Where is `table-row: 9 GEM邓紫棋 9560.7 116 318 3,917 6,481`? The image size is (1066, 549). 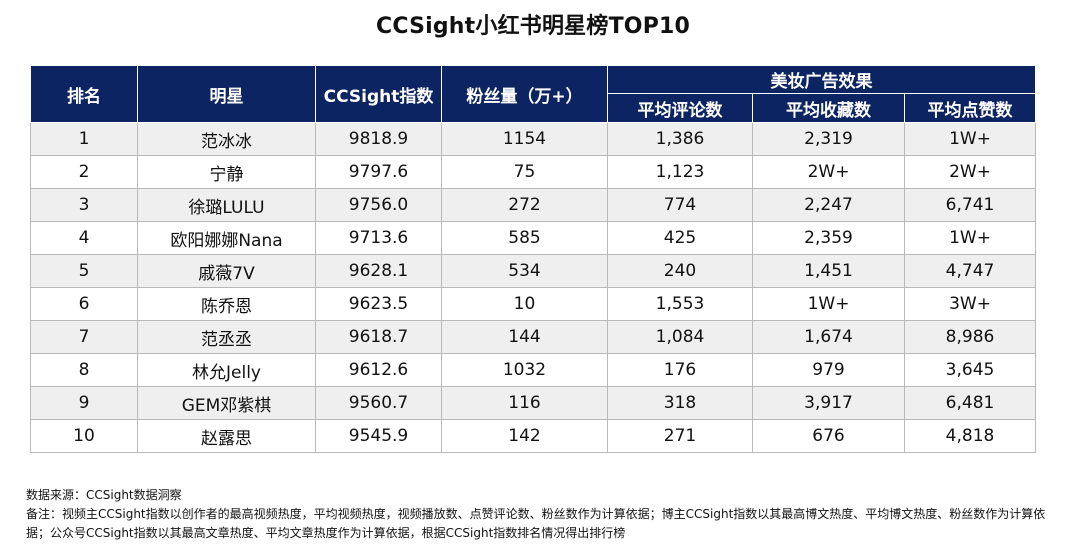
table-row: 9 GEM邓紫棋 9560.7 116 318 3,917 6,481 is located at coordinates (533, 403).